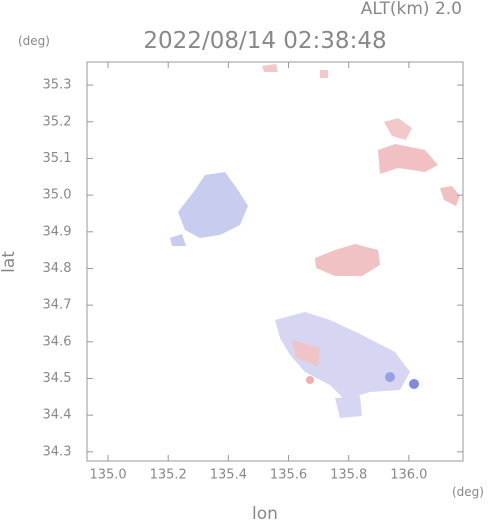 The height and width of the screenshot is (525, 491). I want to click on y-unit: (deg), so click(34, 41).